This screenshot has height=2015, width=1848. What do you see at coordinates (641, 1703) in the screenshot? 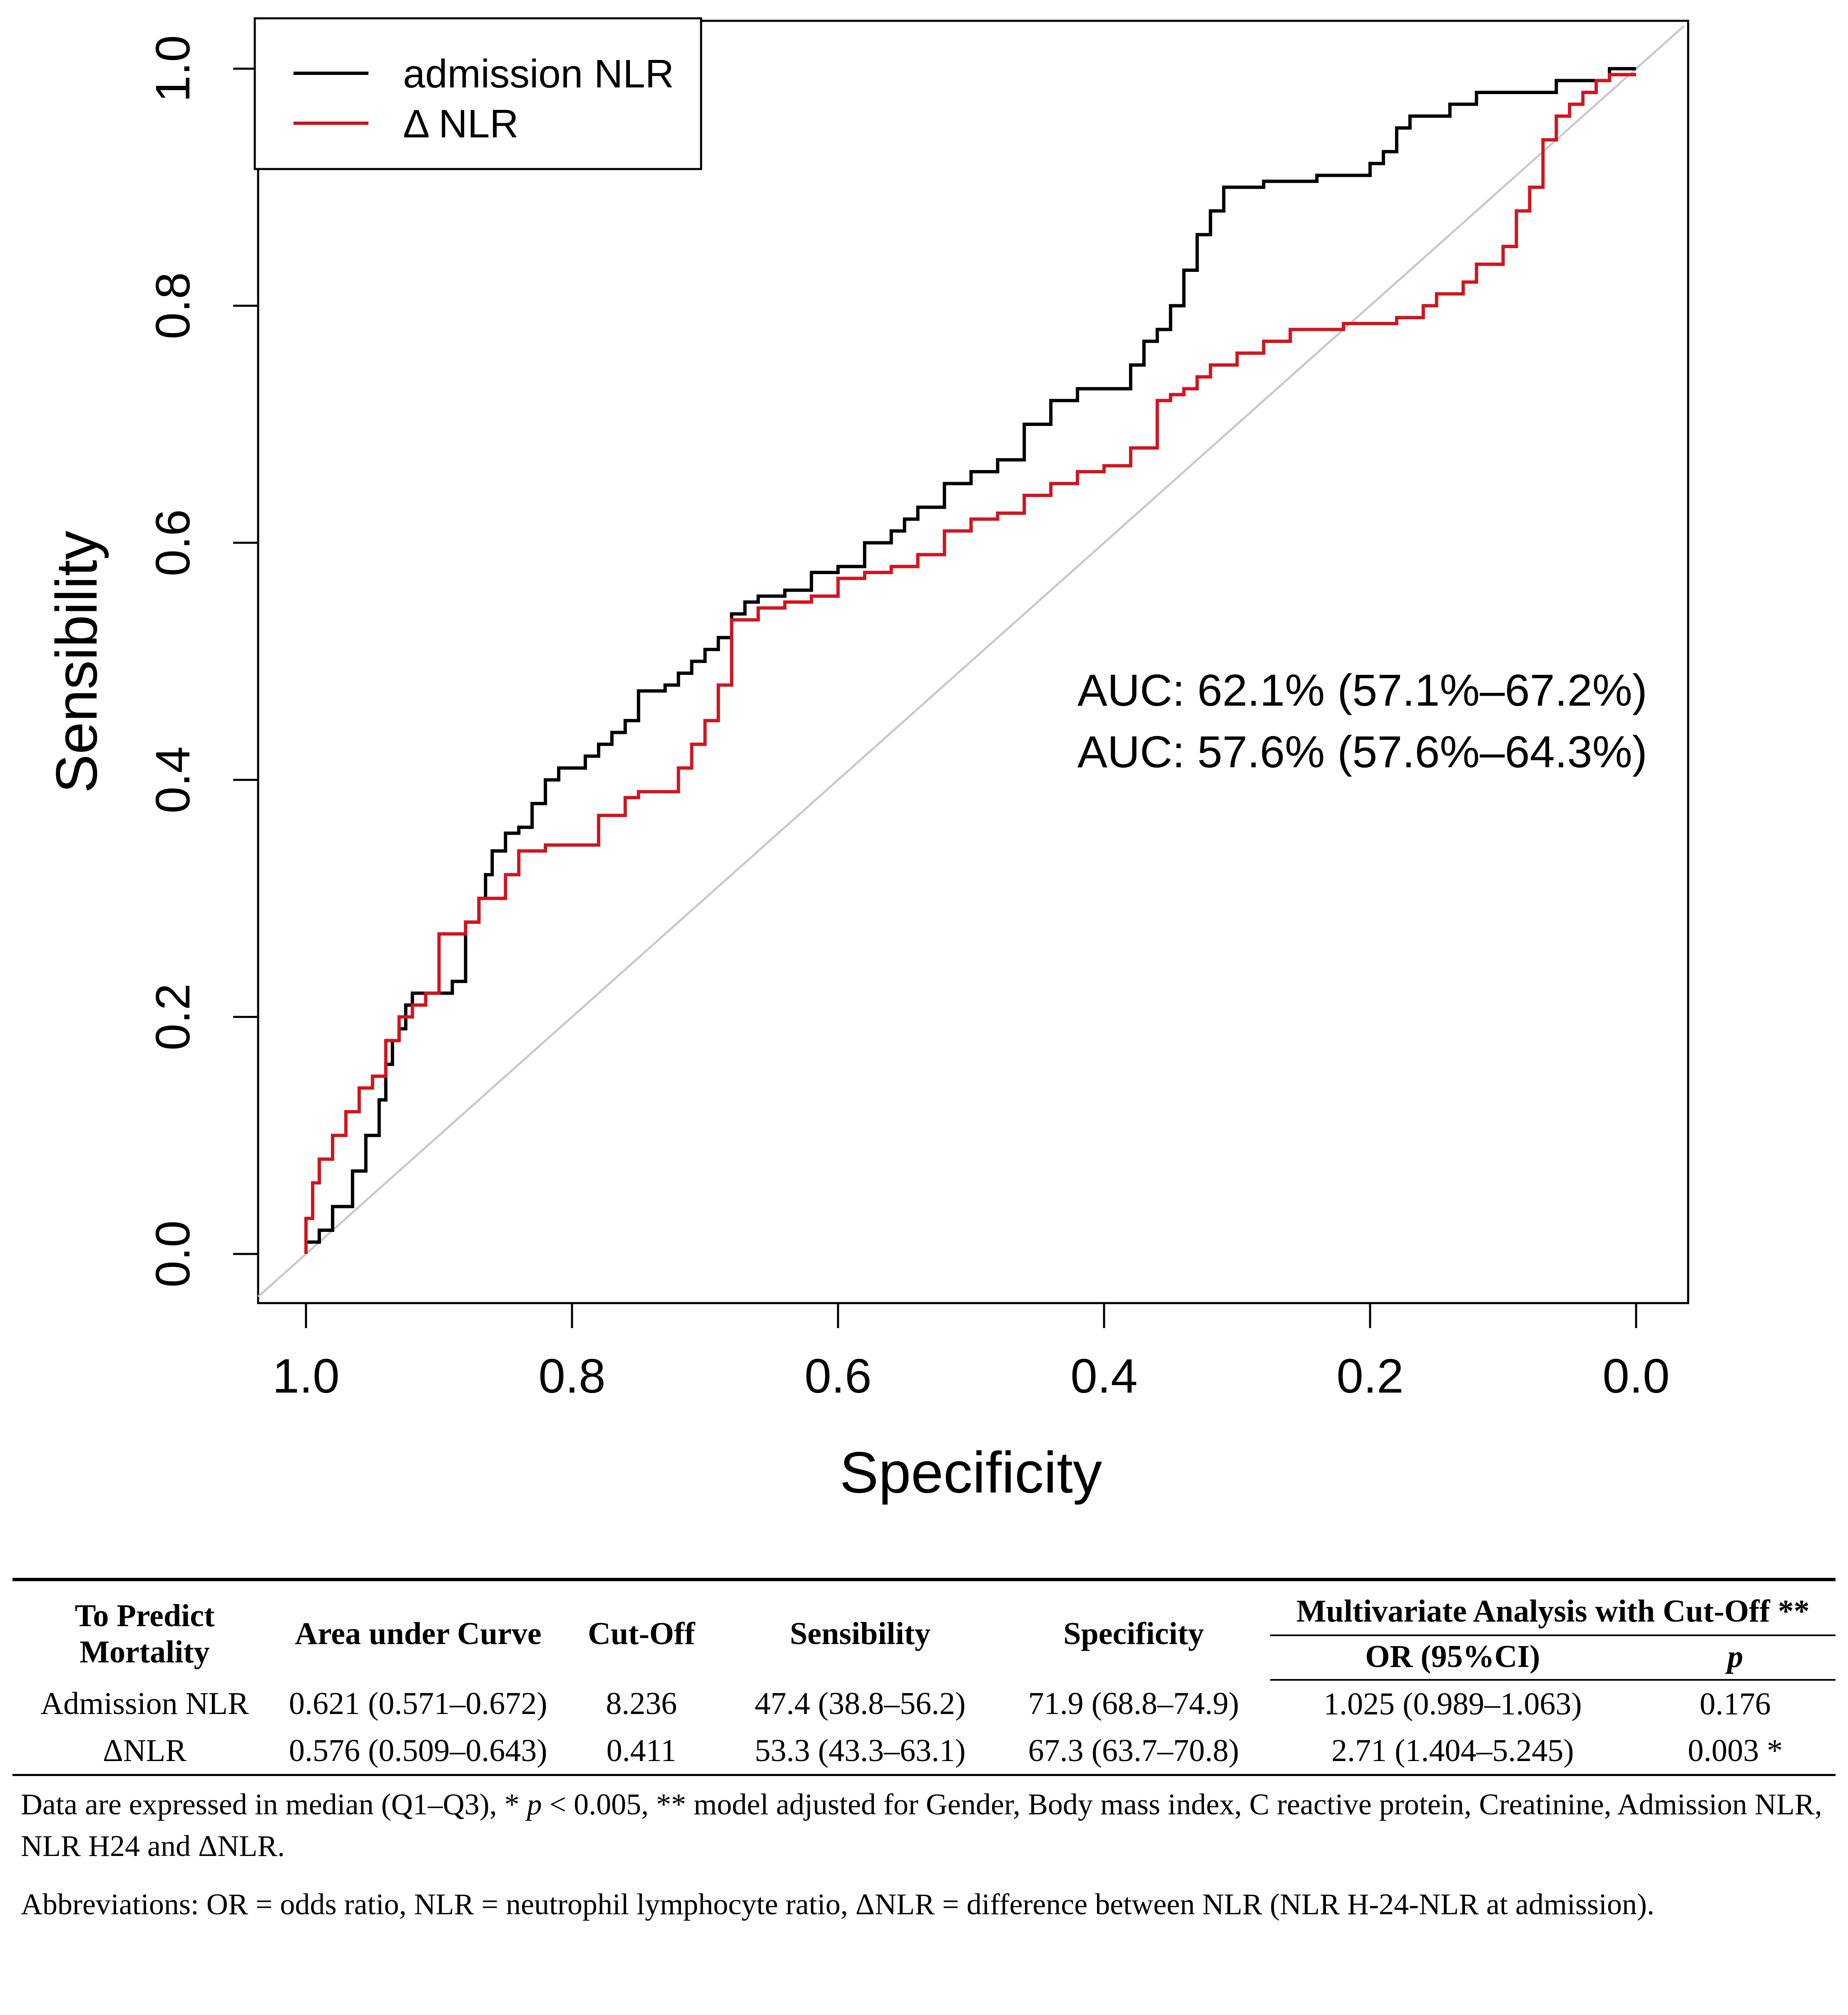
I see `cell-cutoff: 8.236` at bounding box center [641, 1703].